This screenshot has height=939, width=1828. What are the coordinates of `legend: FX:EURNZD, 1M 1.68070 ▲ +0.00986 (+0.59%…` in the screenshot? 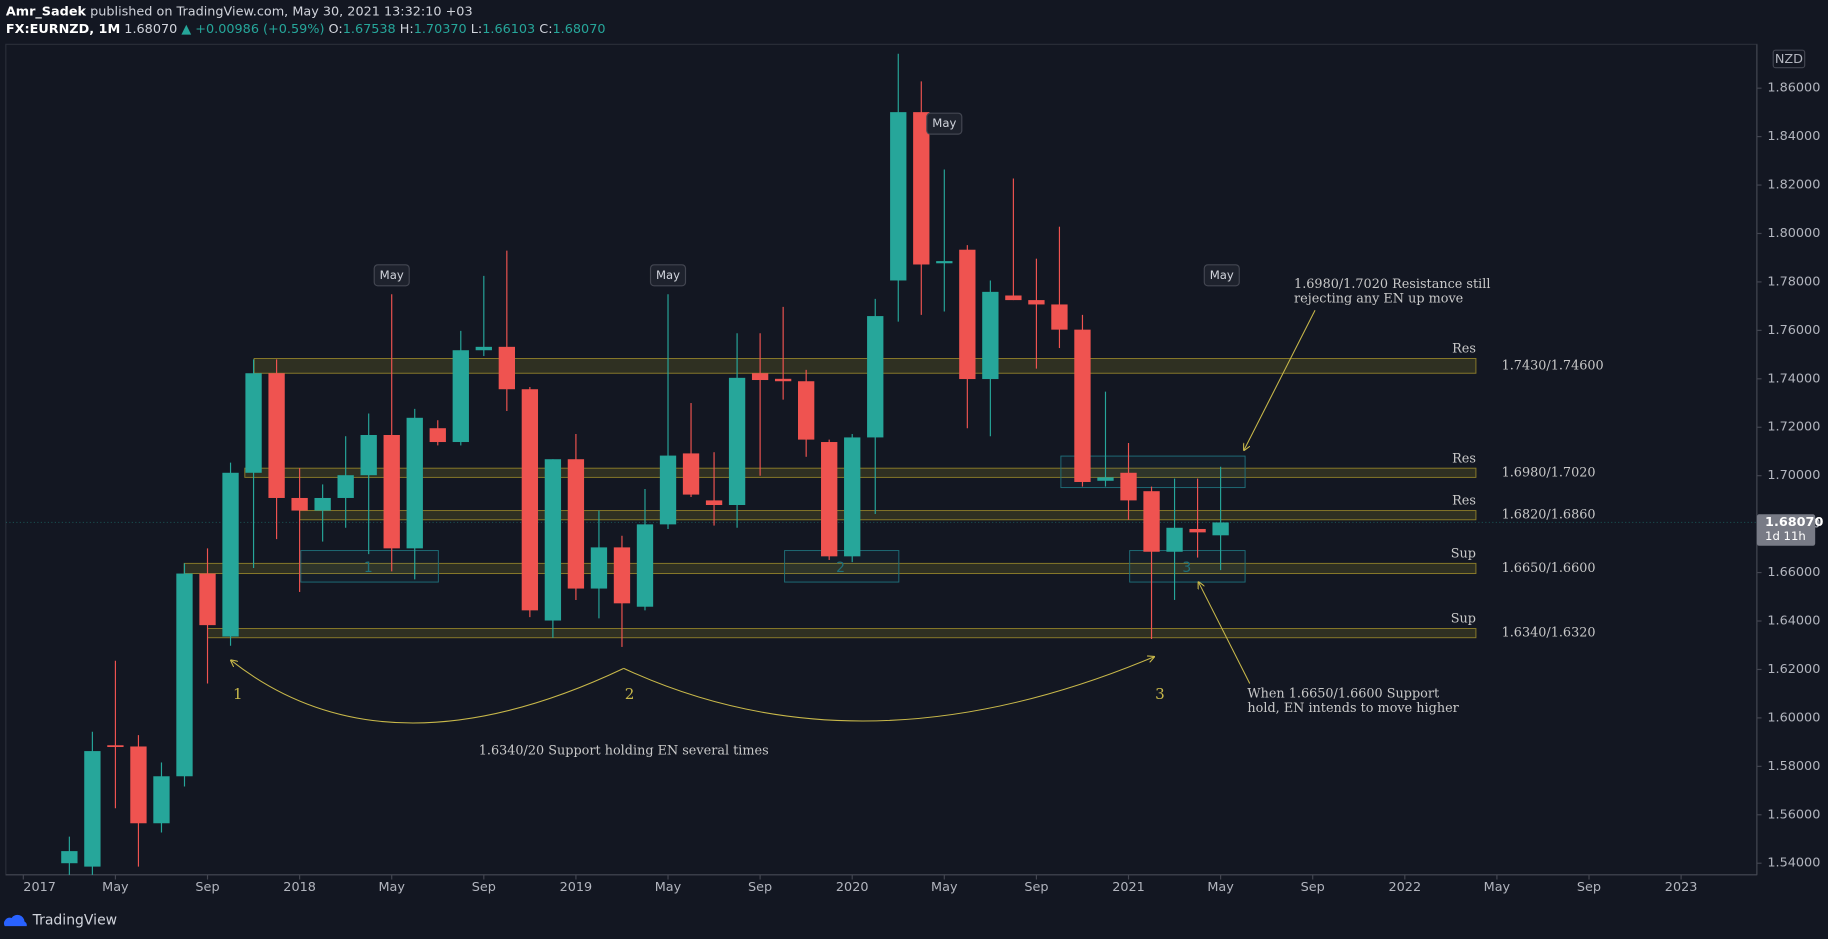 It's located at (306, 29).